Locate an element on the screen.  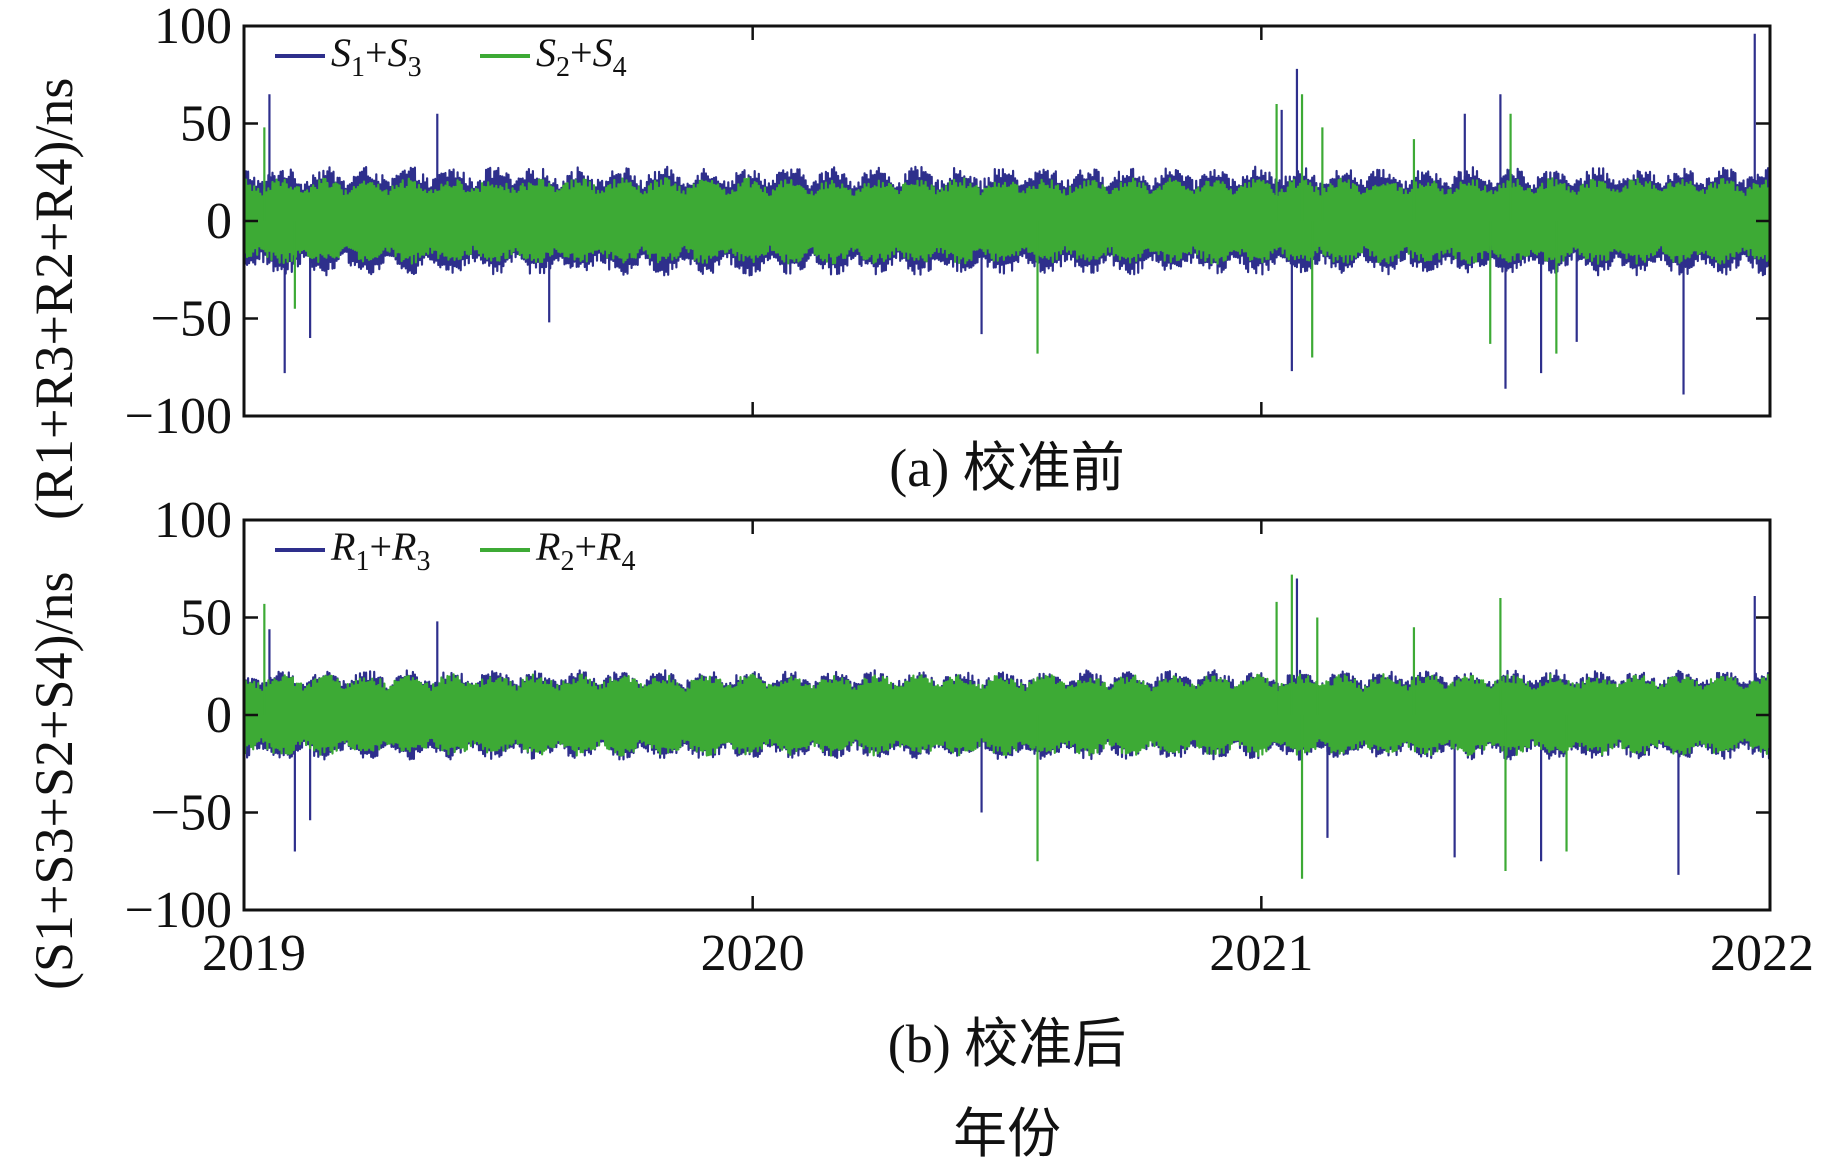
x-tick-label: 2020 is located at coordinates (753, 953).